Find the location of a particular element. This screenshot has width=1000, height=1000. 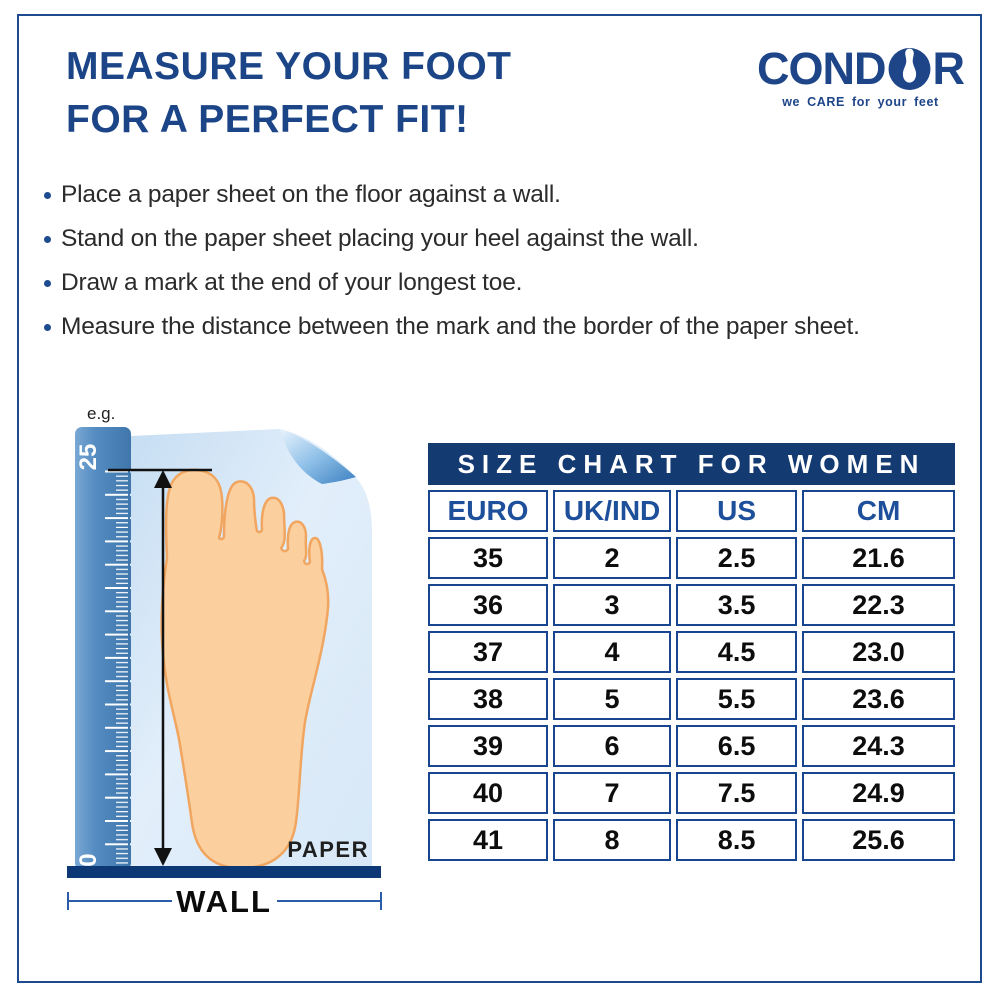

size-cell: 35 is located at coordinates (488, 558).